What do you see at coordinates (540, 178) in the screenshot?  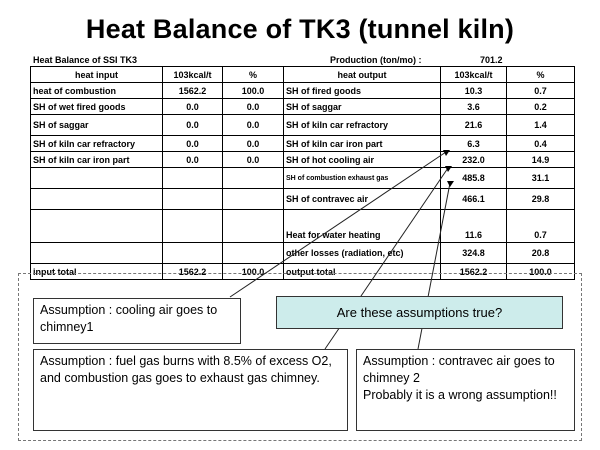 I see `table-cell: 31.1` at bounding box center [540, 178].